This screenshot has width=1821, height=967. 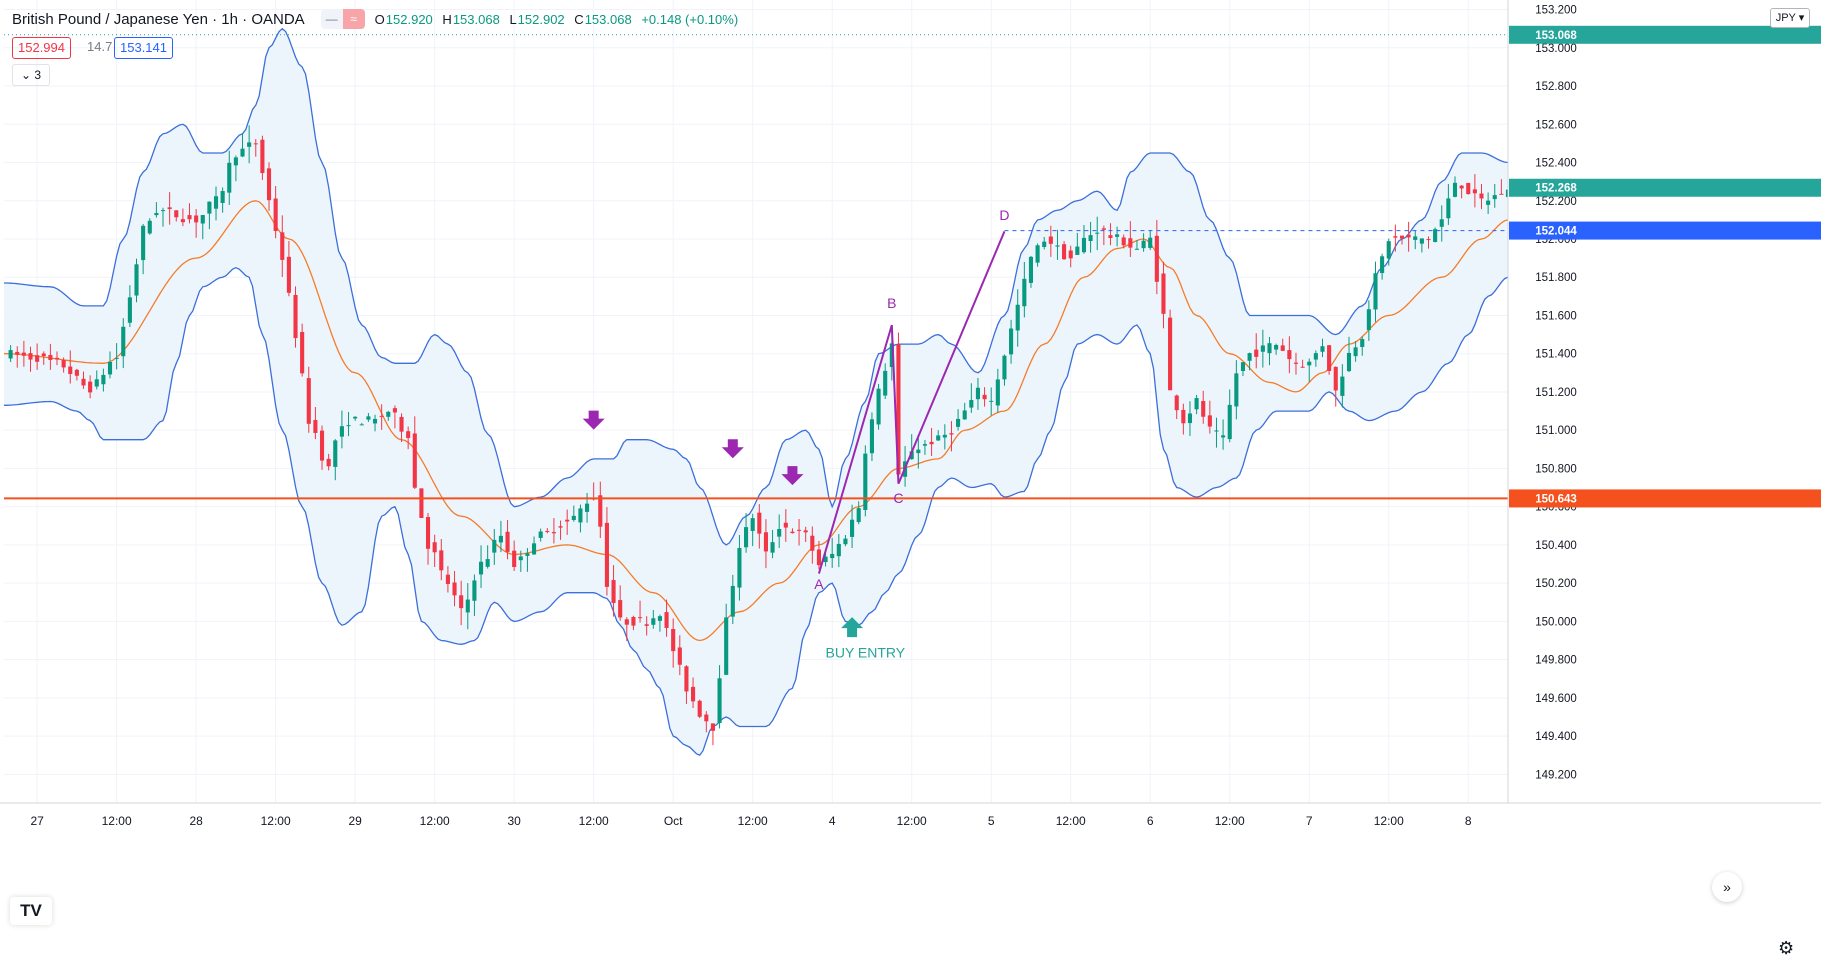 I want to click on chart-style-toggle: — ≈, so click(x=342, y=19).